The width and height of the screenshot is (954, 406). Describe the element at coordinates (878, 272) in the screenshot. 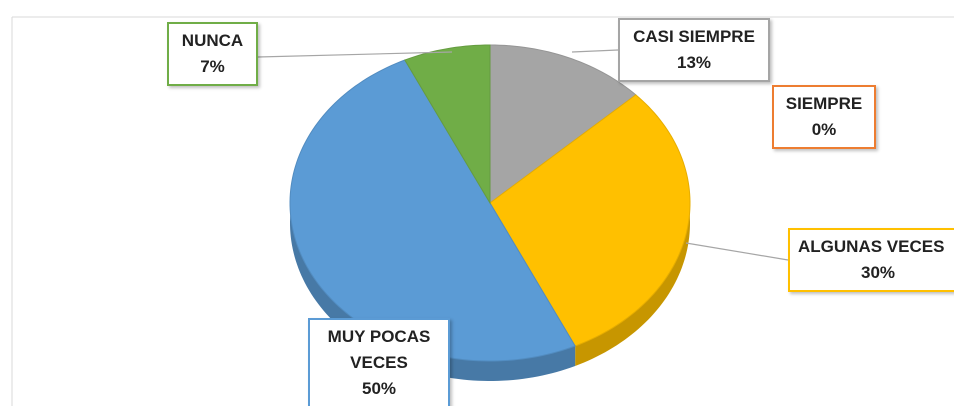

I see `value-label: 30%` at that location.